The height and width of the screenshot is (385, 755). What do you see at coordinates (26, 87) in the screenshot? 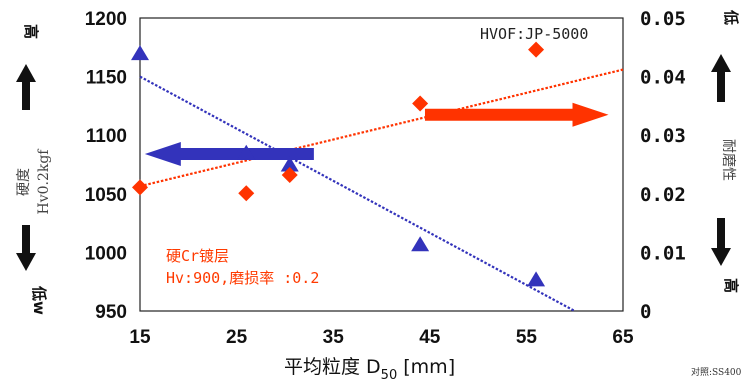
I see `left-up-arrow-icon` at bounding box center [26, 87].